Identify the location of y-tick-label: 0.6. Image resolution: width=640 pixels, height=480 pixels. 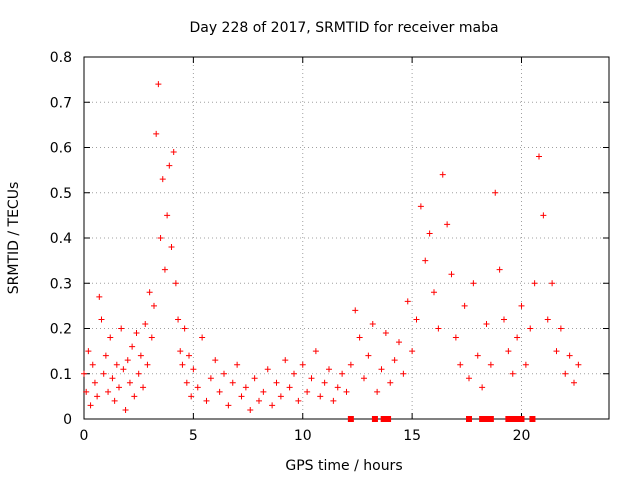
(61, 149).